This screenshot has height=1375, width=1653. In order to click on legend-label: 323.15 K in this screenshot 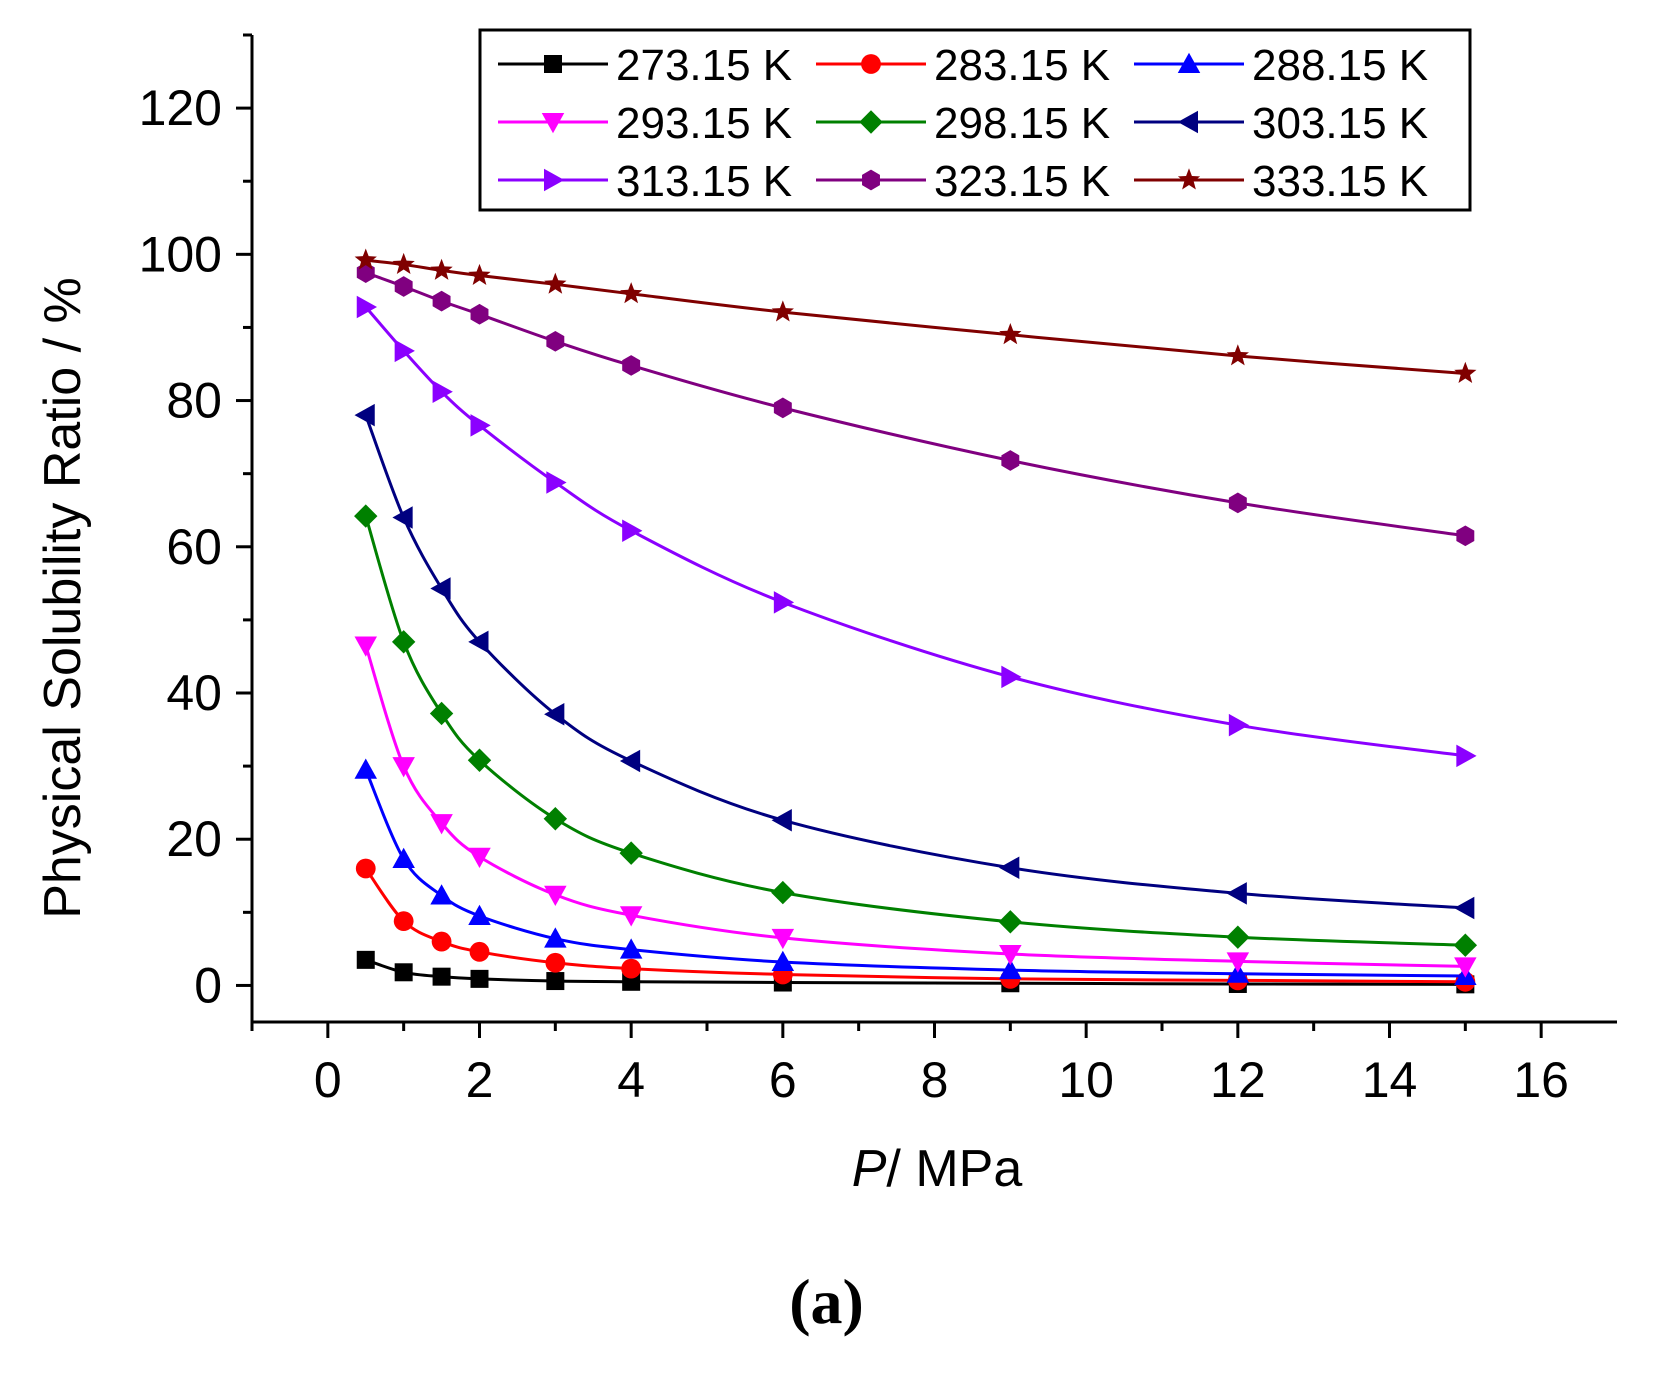, I will do `click(1022, 181)`.